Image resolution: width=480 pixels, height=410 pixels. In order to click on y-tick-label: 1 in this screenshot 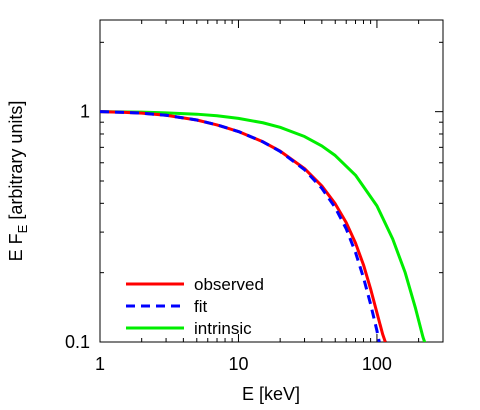, I will do `click(85, 112)`.